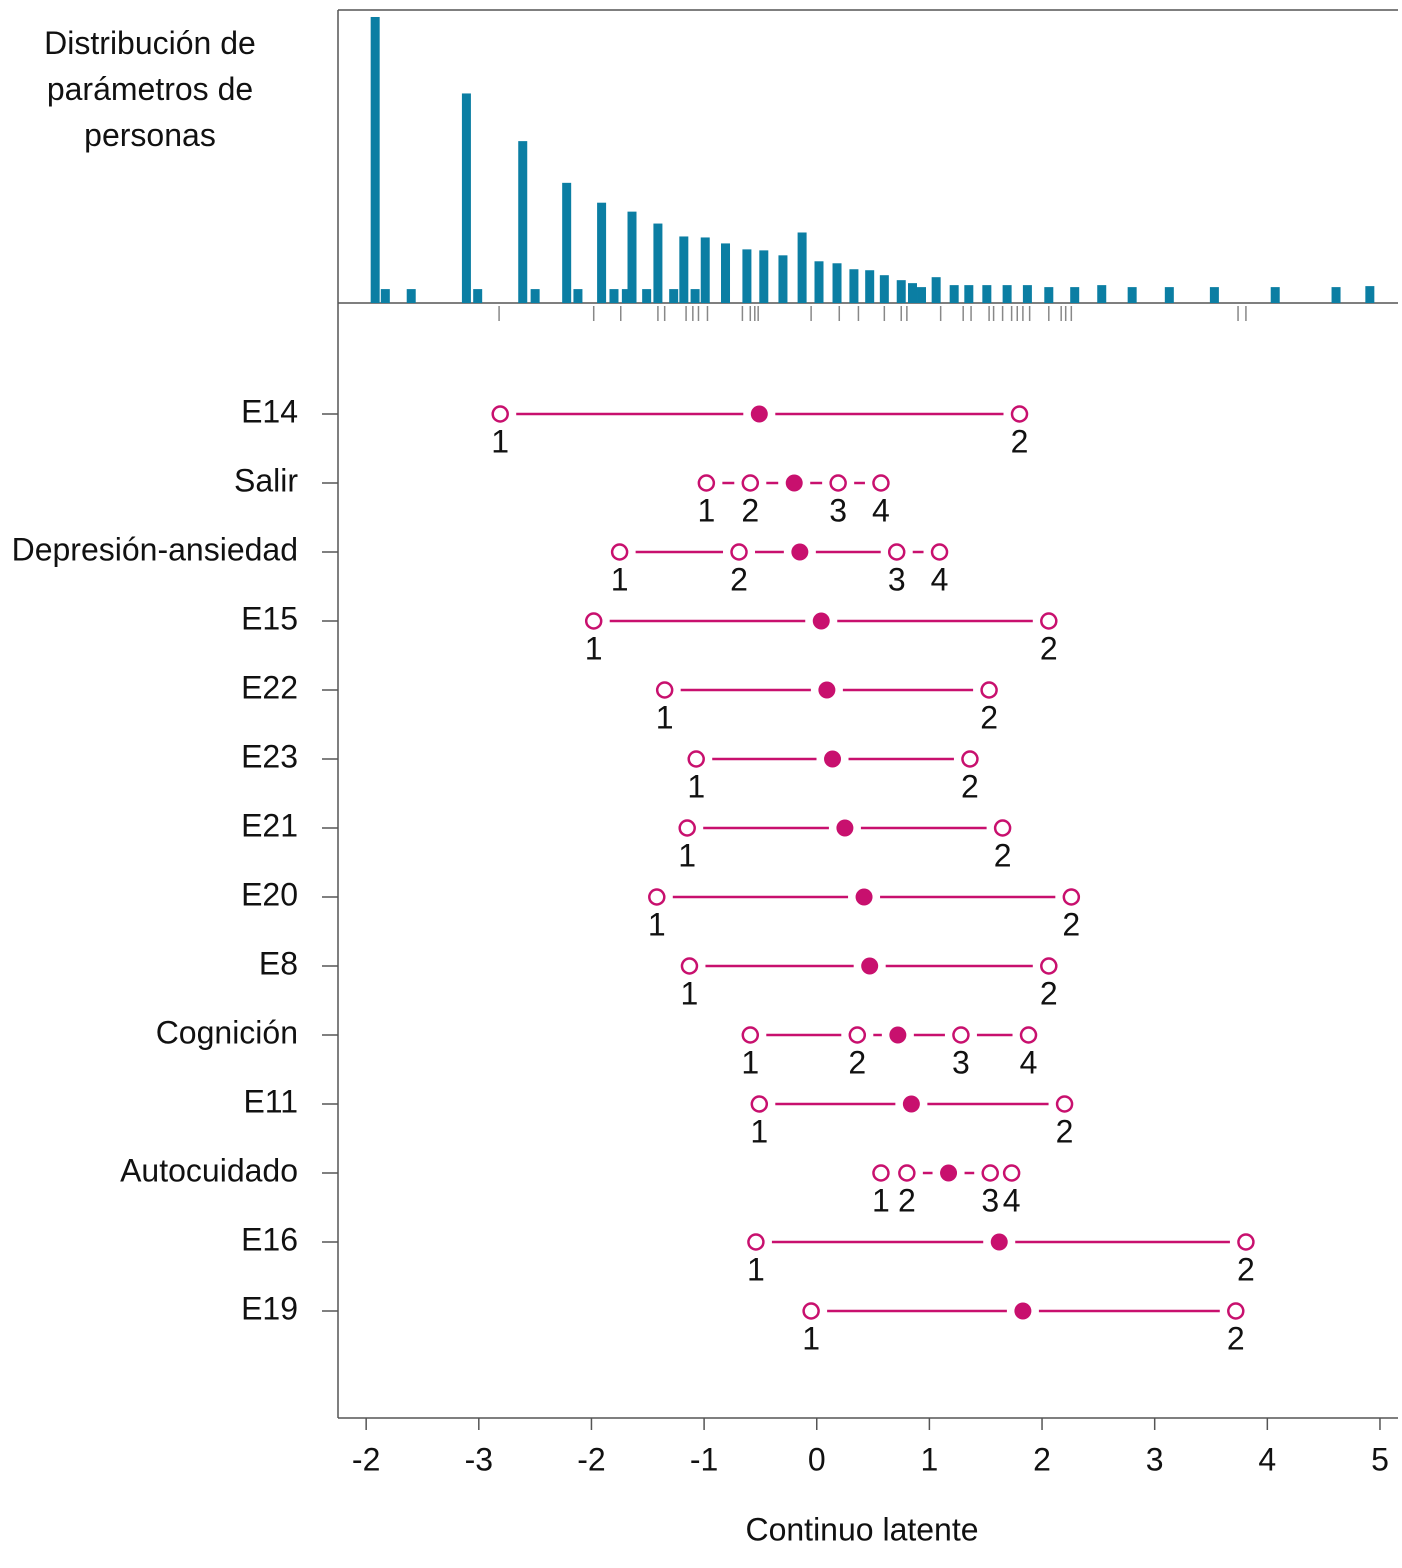 The height and width of the screenshot is (1568, 1402). Describe the element at coordinates (940, 579) in the screenshot. I see `threshold-label: 4` at that location.